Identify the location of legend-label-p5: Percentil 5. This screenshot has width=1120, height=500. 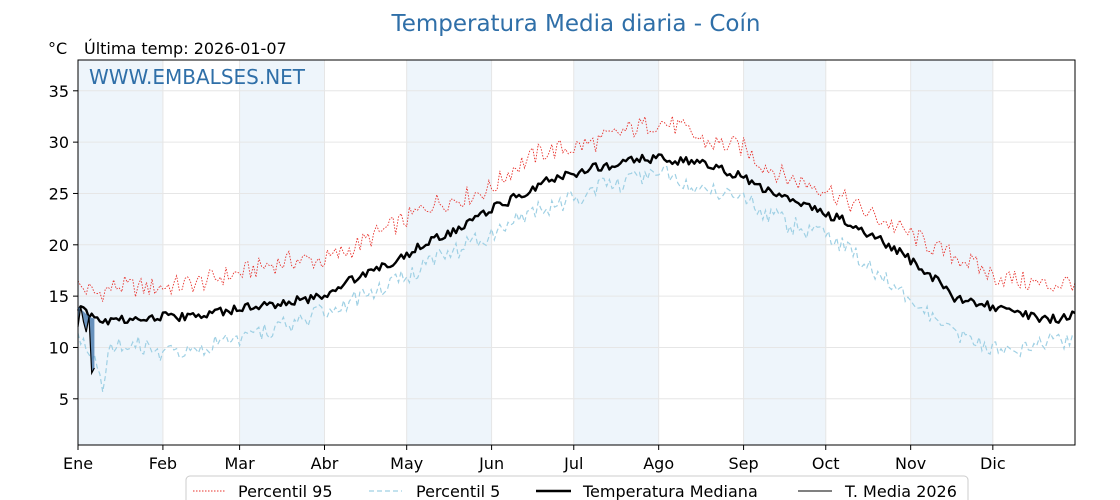
(458, 491).